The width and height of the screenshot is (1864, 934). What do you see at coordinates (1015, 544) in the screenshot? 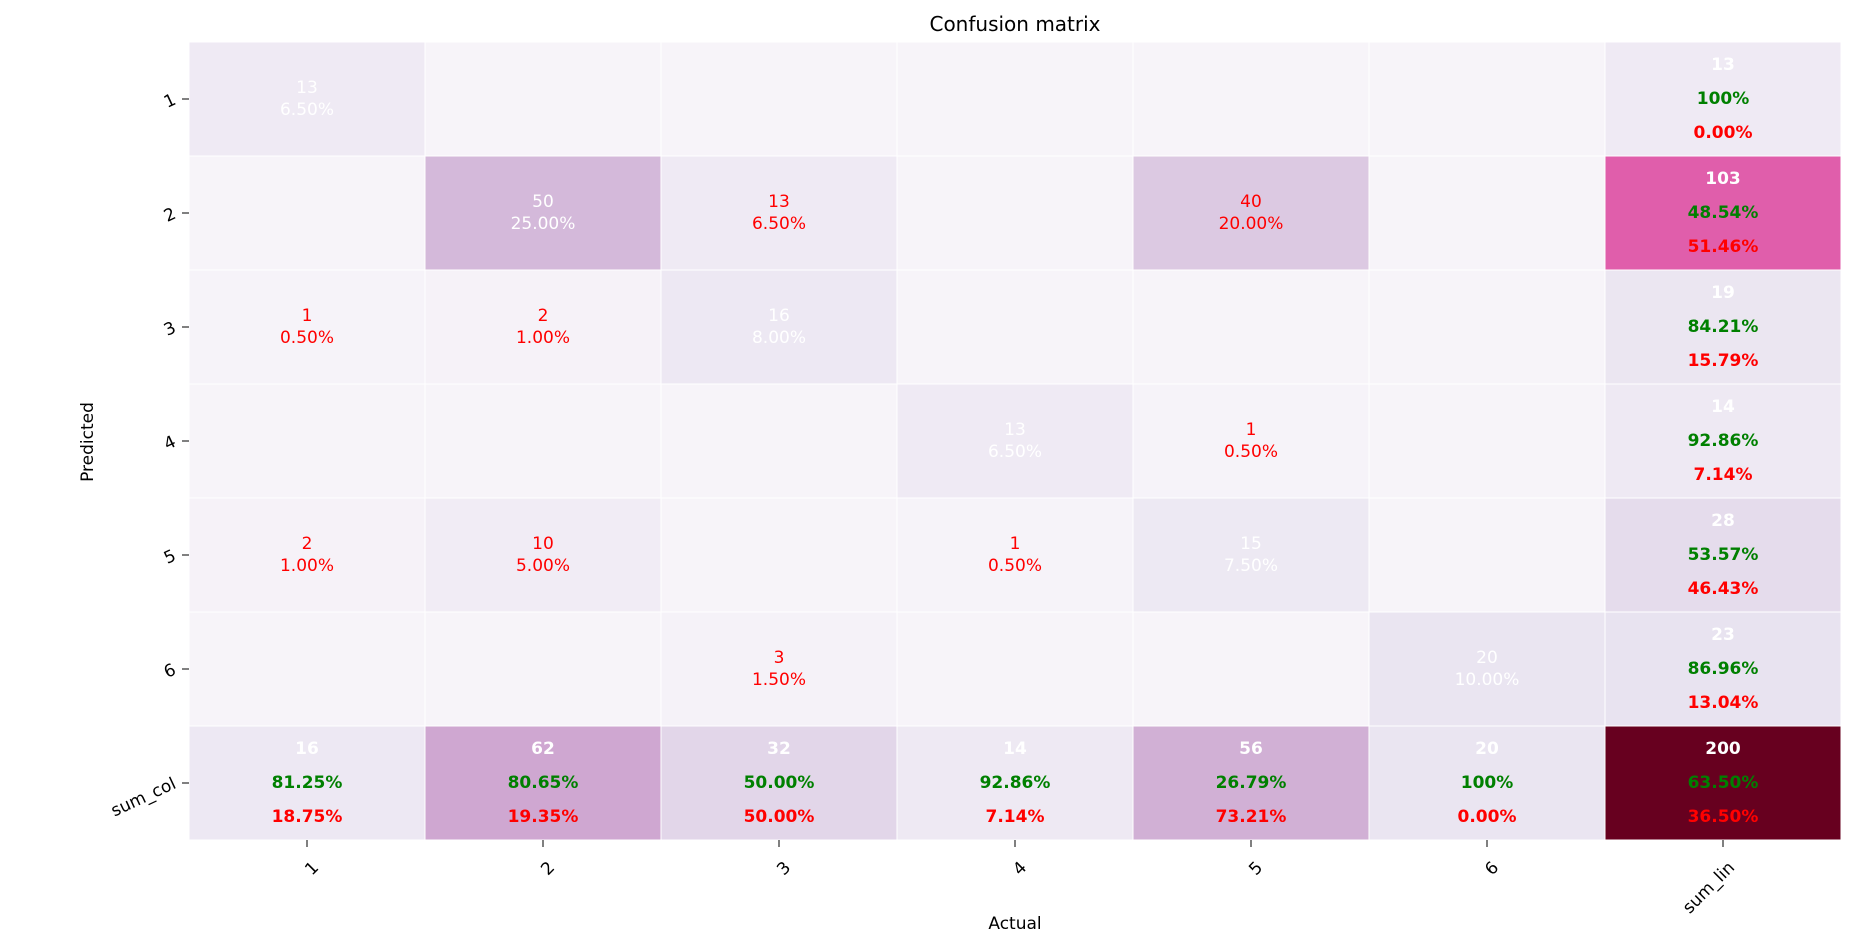
I see `cell-count-label: 1` at bounding box center [1015, 544].